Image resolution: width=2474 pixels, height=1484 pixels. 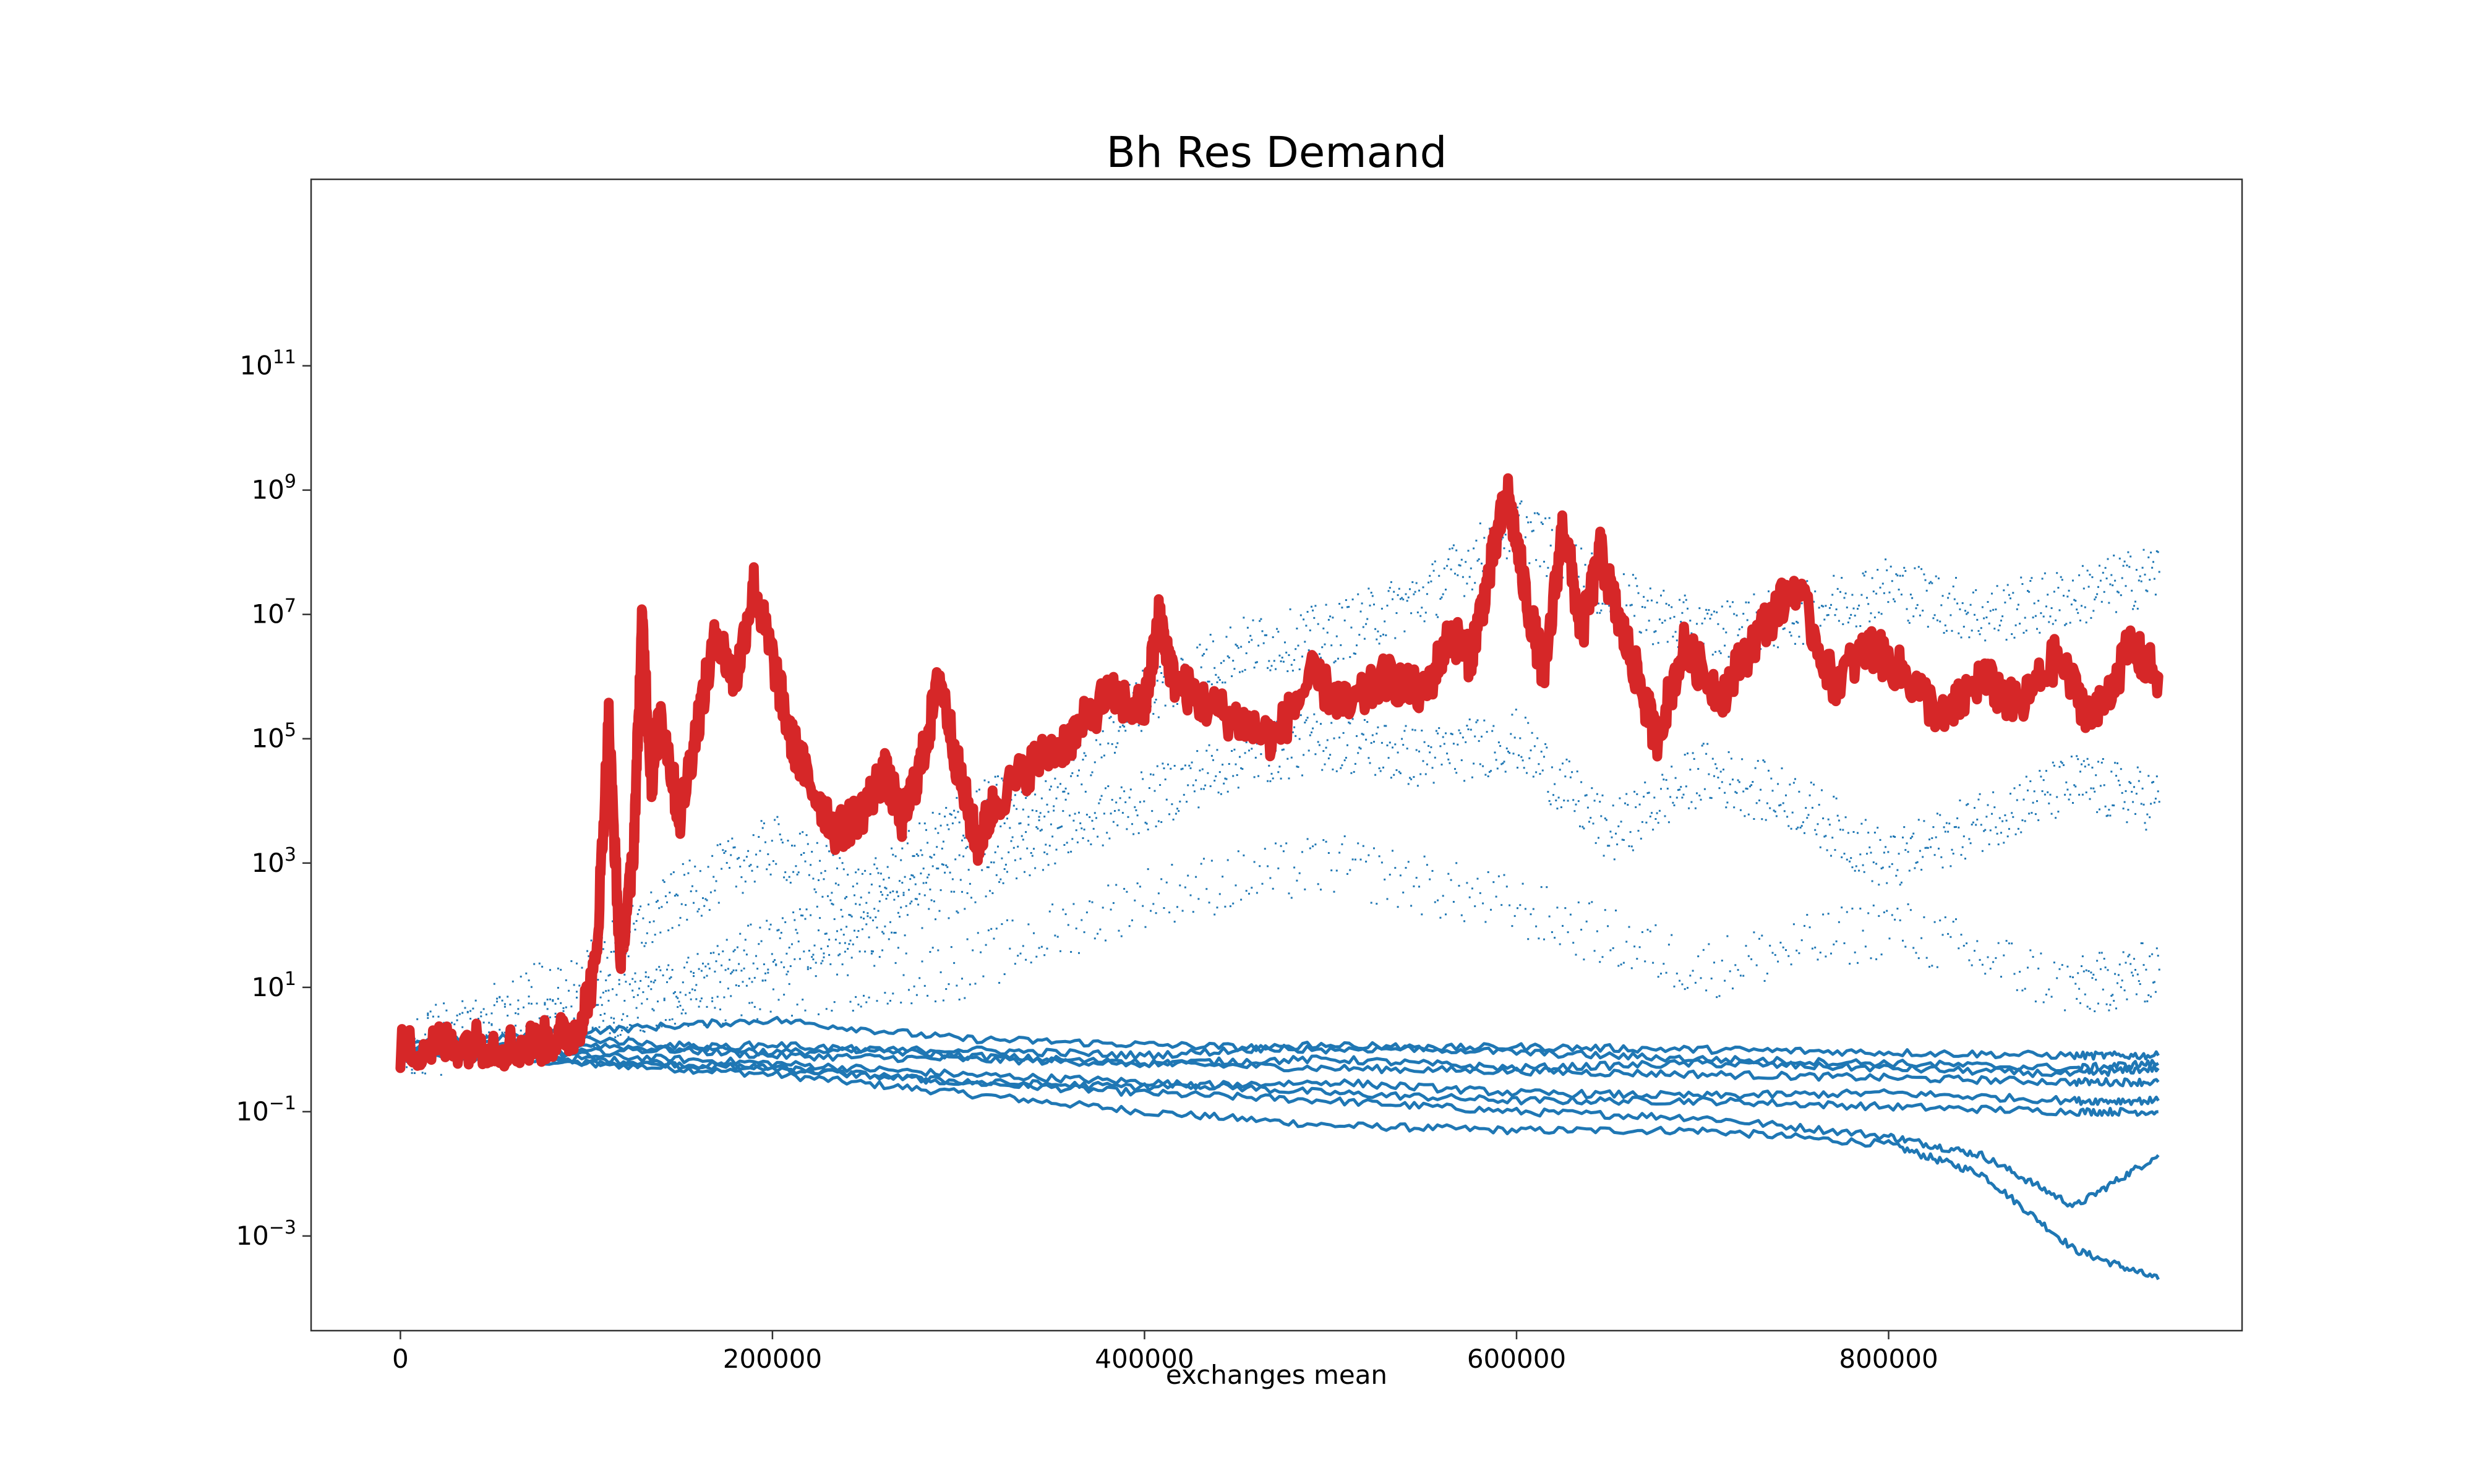 I want to click on y-tick-label: 10−1, so click(x=266, y=1110).